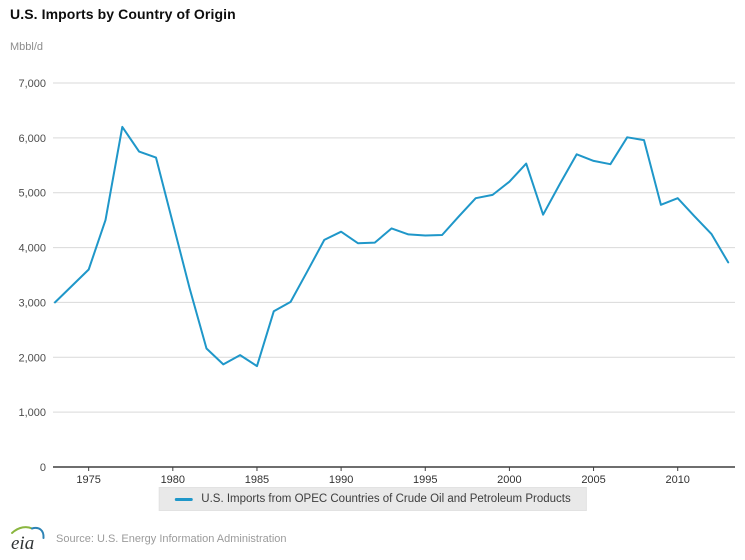 This screenshot has width=745, height=560. Describe the element at coordinates (32, 358) in the screenshot. I see `y-axis-tick-label: 2,000` at that location.